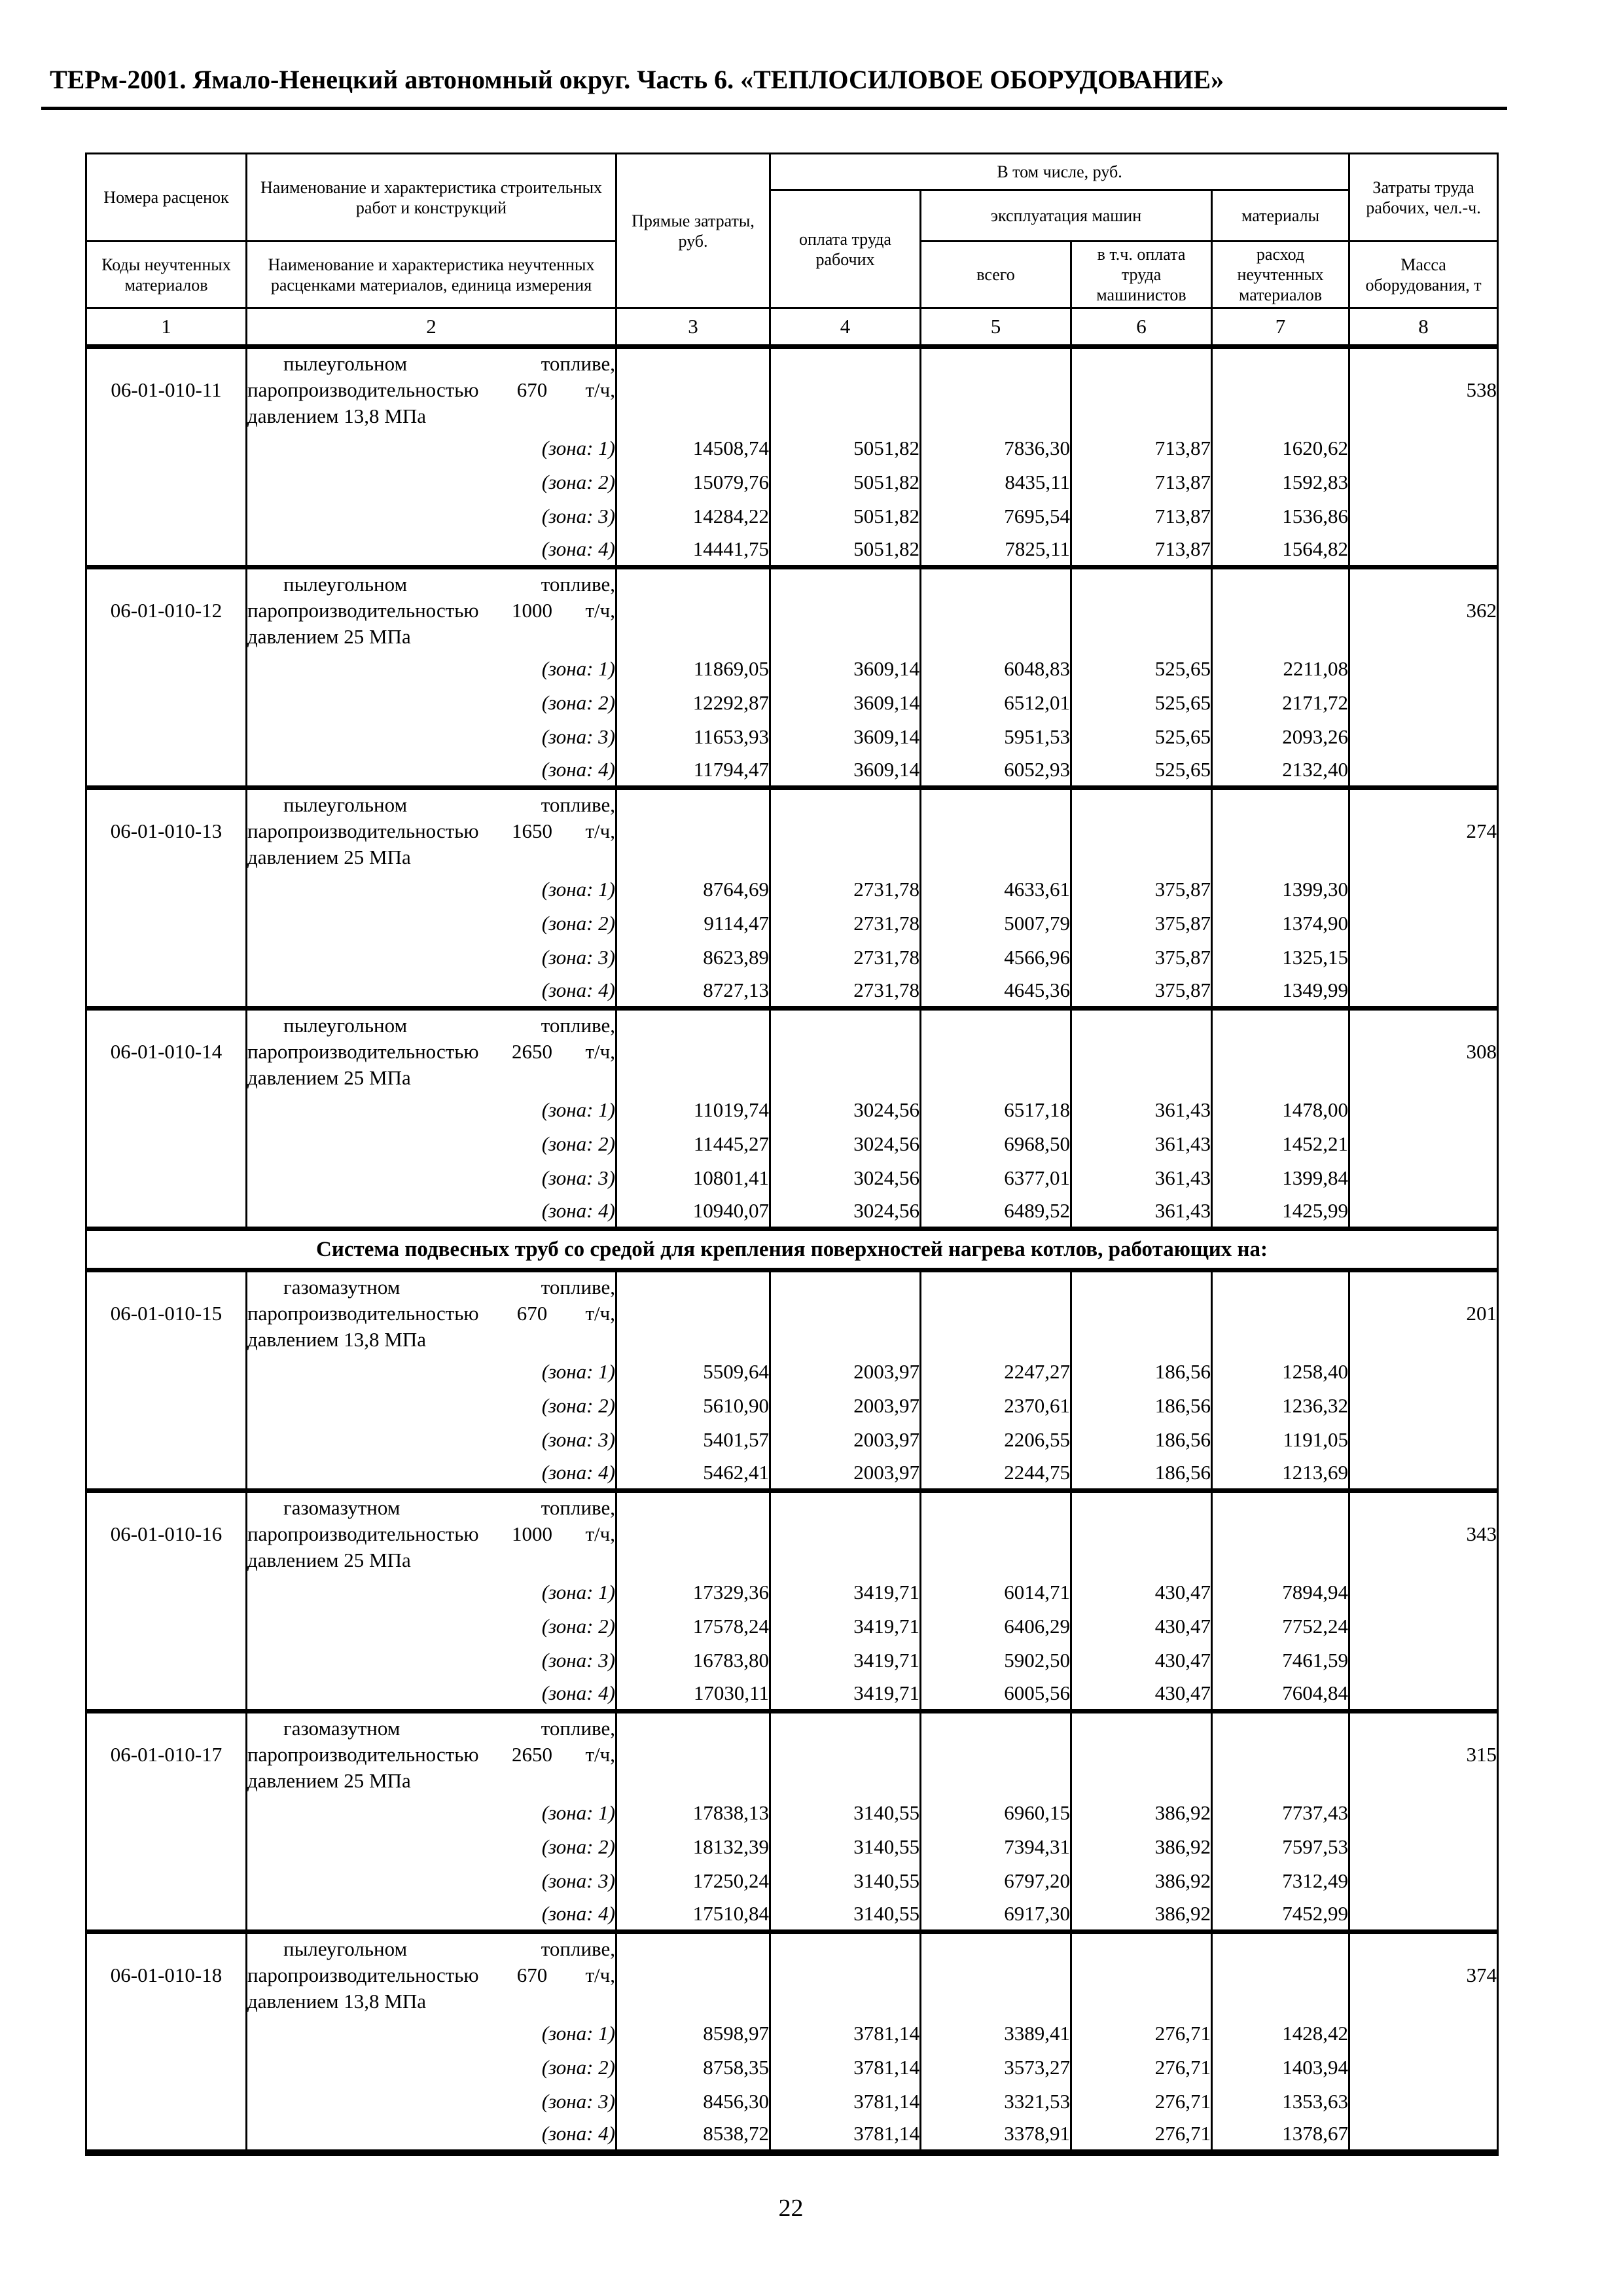 The height and width of the screenshot is (2296, 1623). What do you see at coordinates (166, 197) in the screenshot?
I see `header-rate-numbers: Номера расценок` at bounding box center [166, 197].